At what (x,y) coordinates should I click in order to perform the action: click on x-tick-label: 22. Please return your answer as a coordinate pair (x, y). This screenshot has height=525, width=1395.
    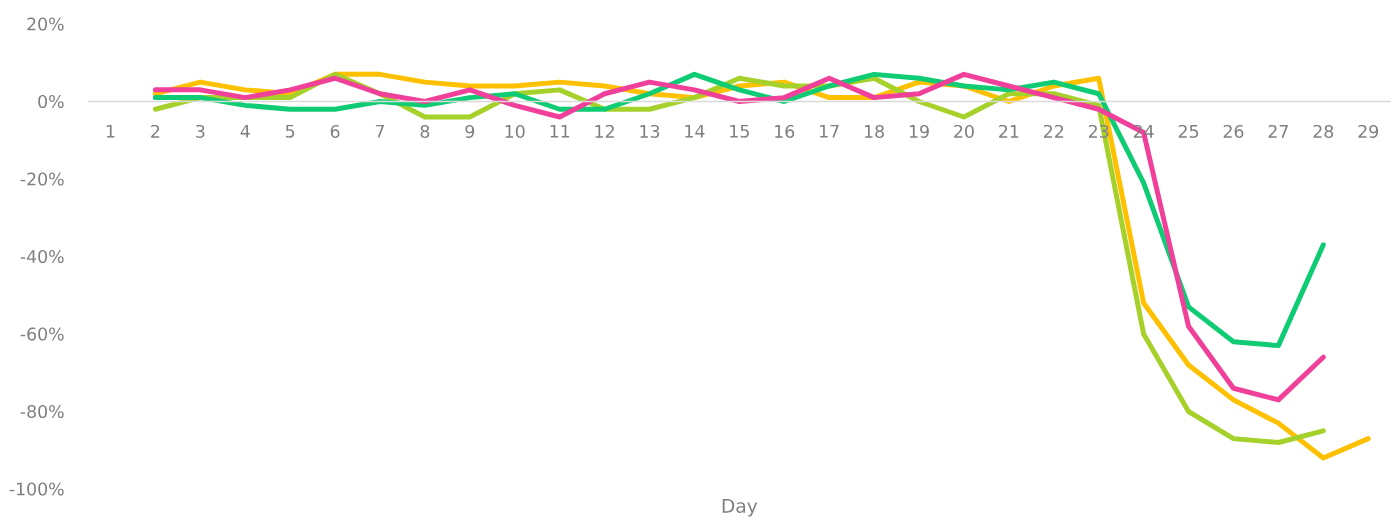
    Looking at the image, I should click on (1054, 131).